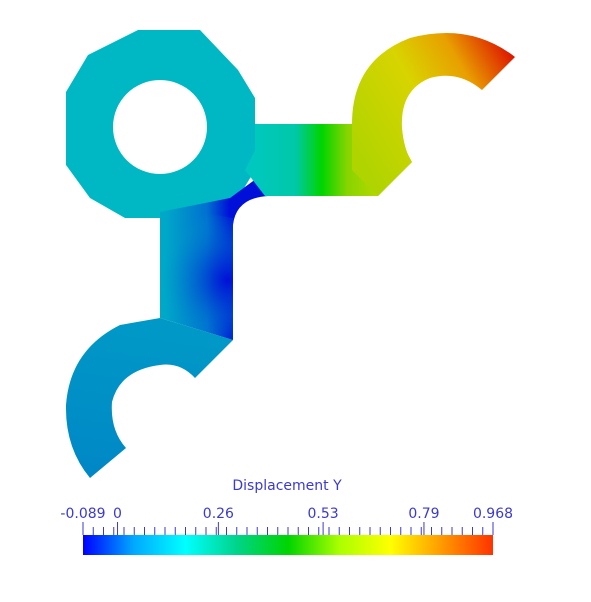 This screenshot has height=602, width=591. What do you see at coordinates (287, 486) in the screenshot?
I see `legend-title: Displacement Y` at bounding box center [287, 486].